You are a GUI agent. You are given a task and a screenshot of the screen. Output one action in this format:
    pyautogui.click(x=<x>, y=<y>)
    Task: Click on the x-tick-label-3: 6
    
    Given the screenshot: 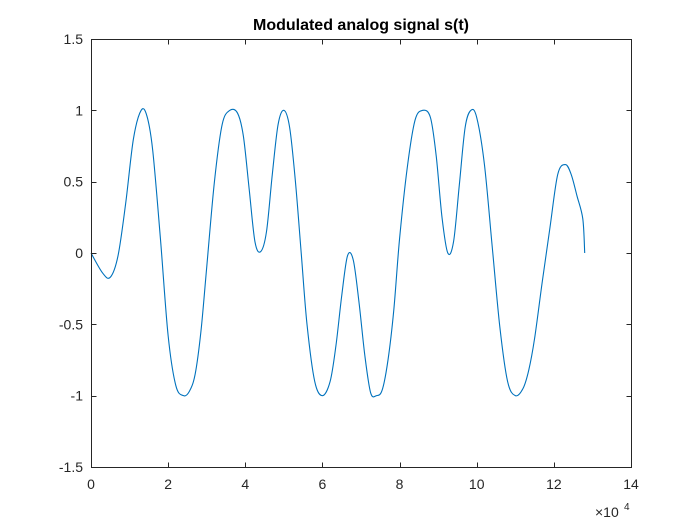 What is the action you would take?
    pyautogui.click(x=323, y=484)
    